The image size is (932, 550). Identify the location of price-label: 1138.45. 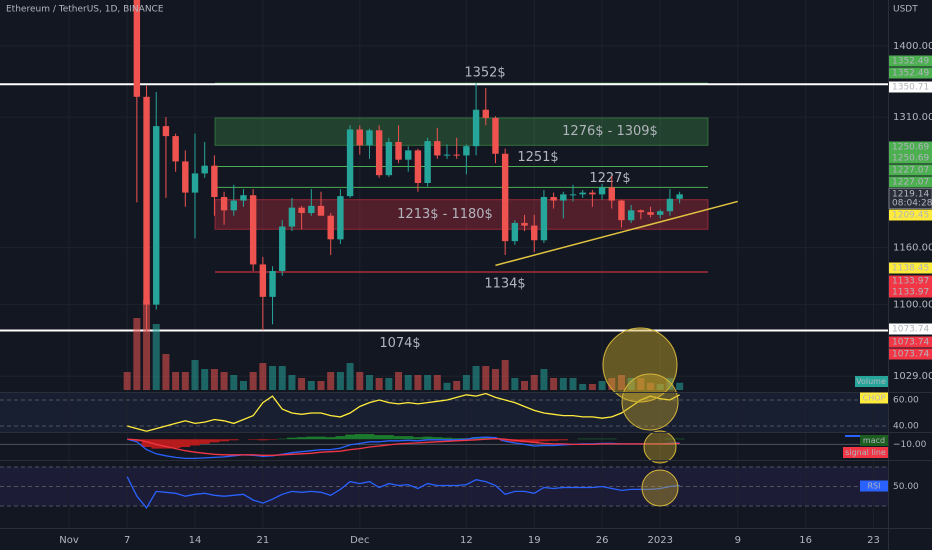
(910, 269).